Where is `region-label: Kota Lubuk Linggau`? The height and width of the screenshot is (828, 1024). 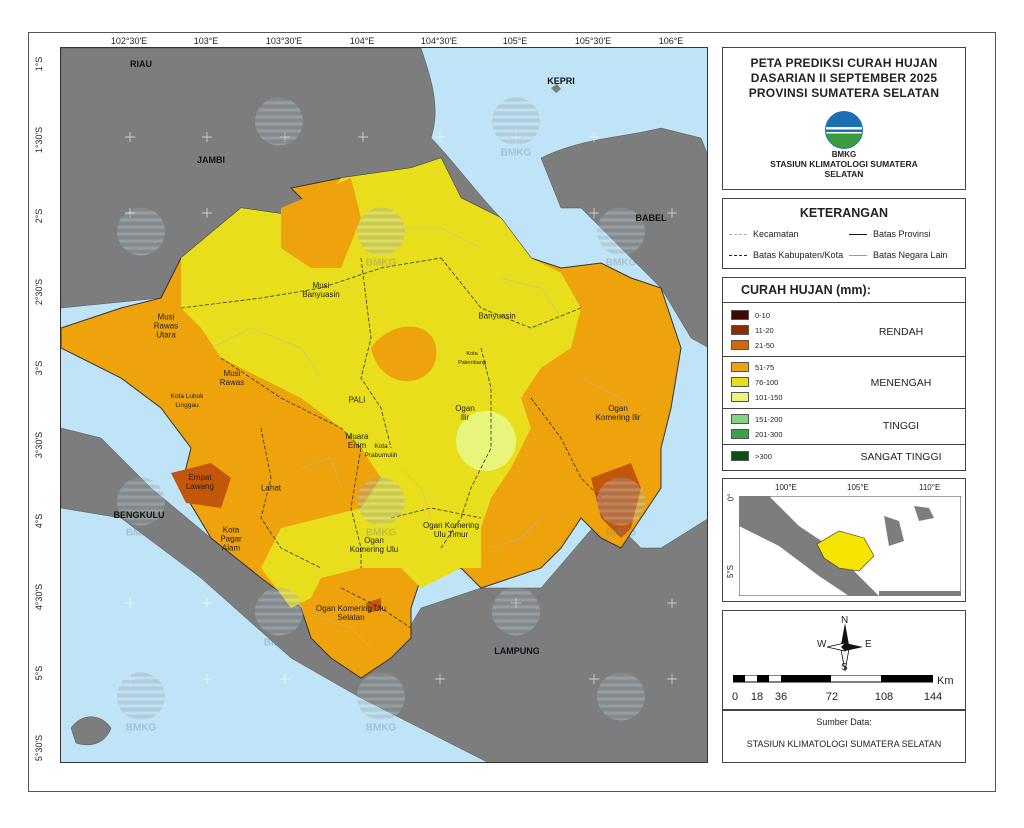 region-label: Kota Lubuk Linggau is located at coordinates (187, 401).